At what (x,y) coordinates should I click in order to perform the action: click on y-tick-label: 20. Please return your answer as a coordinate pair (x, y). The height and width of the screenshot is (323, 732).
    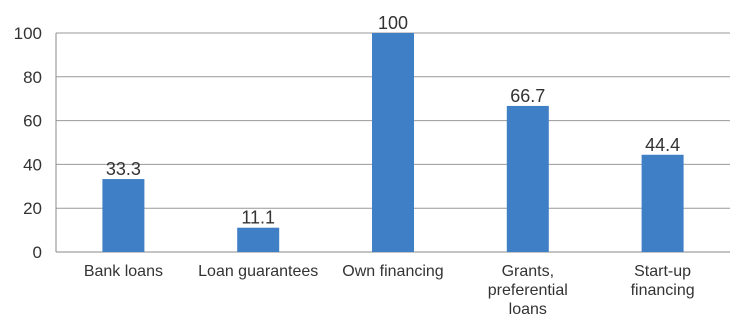
    Looking at the image, I should click on (32, 208).